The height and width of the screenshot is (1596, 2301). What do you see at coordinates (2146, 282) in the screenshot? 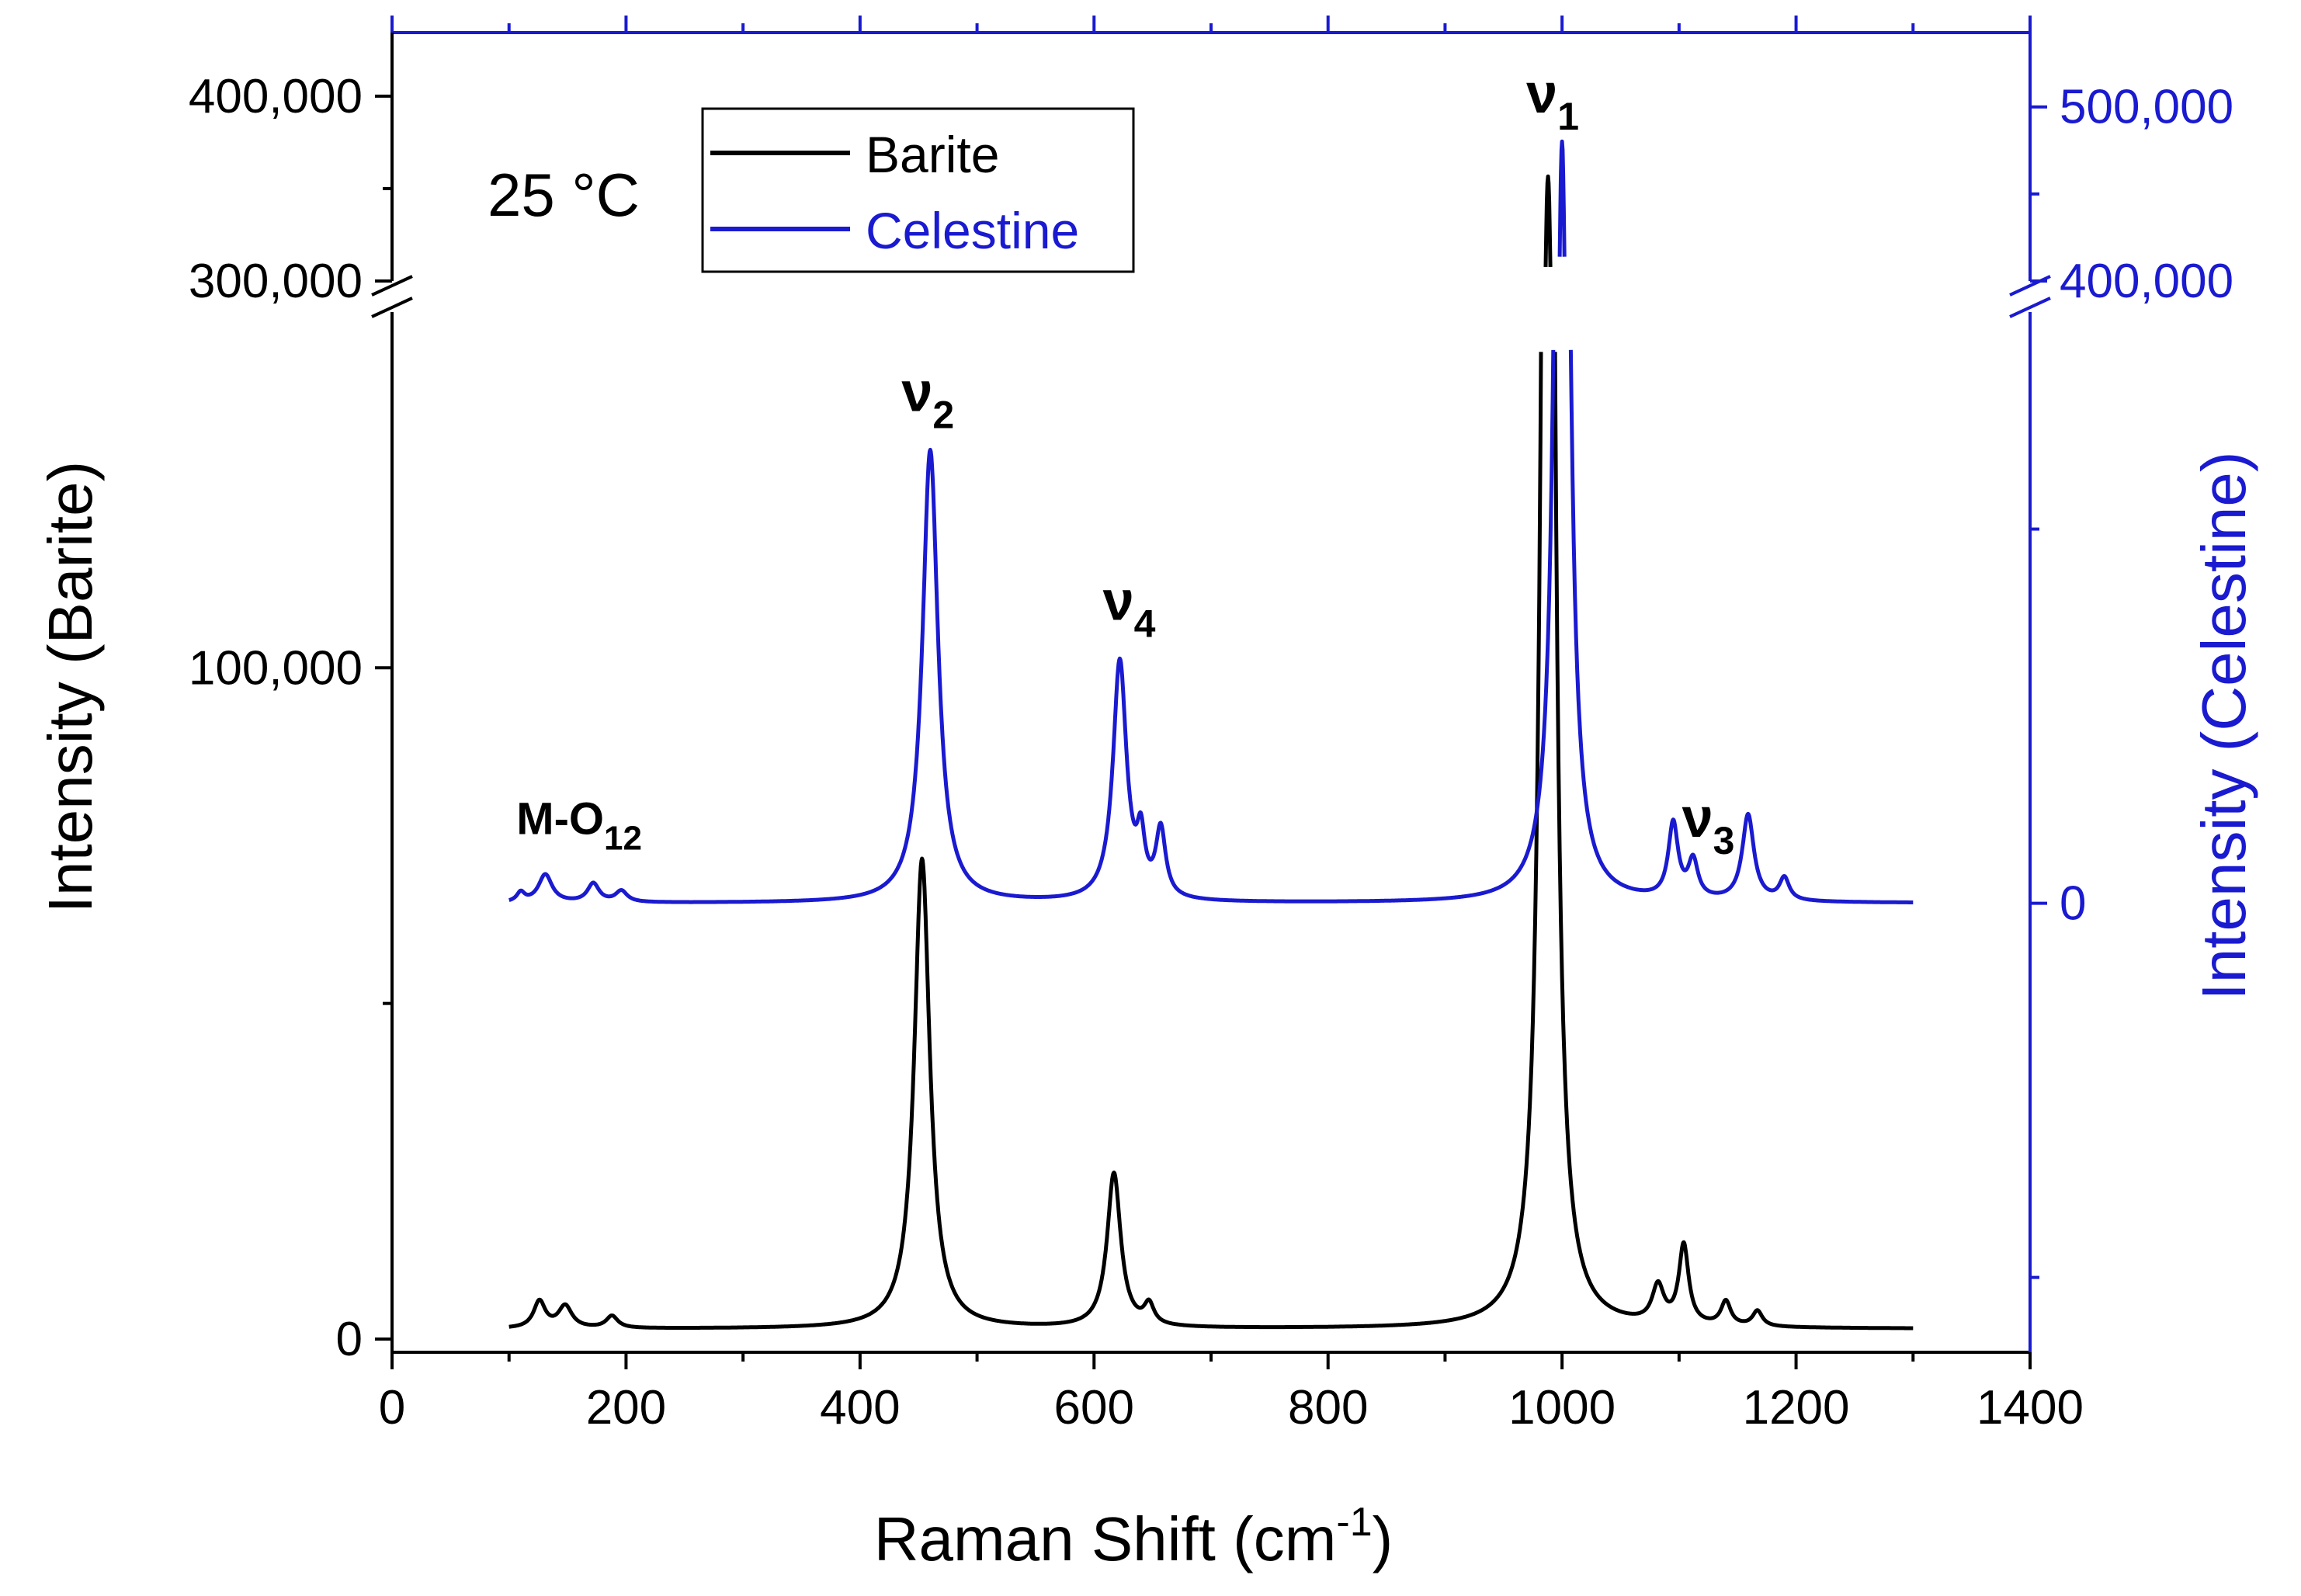
I see `y-right-tick-label: 400,000` at bounding box center [2146, 282].